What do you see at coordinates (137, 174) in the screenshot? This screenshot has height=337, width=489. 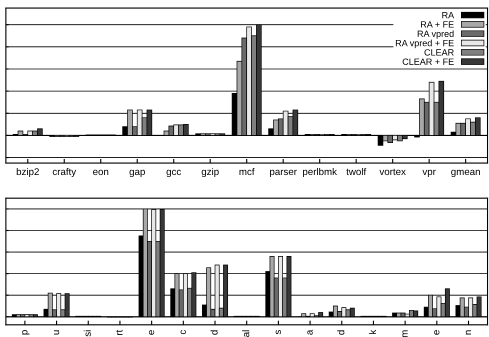 I see `x-tick-label: gap` at bounding box center [137, 174].